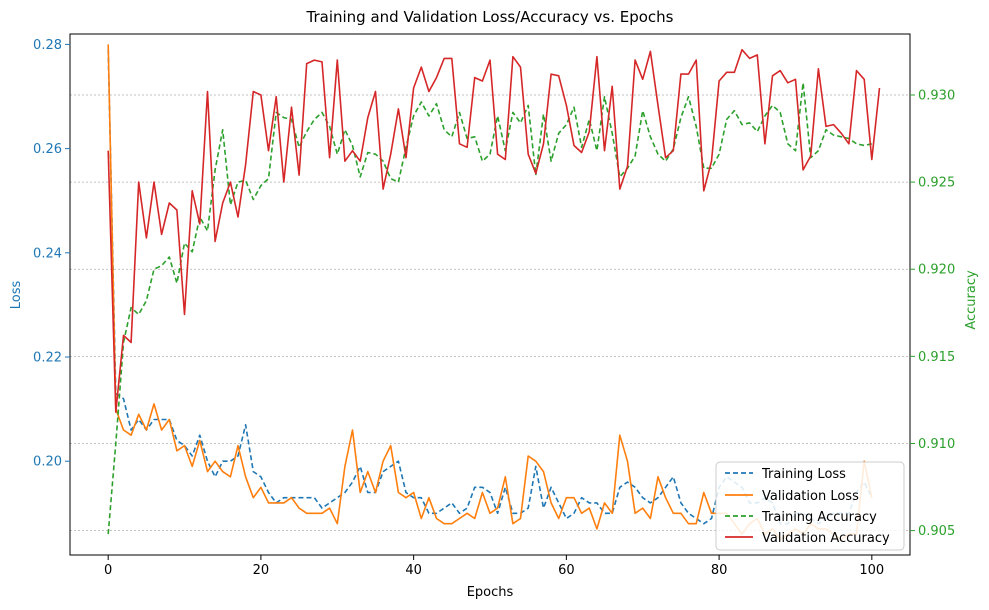 This screenshot has width=989, height=610. Describe the element at coordinates (413, 570) in the screenshot. I see `x-tick-label: 40` at that location.